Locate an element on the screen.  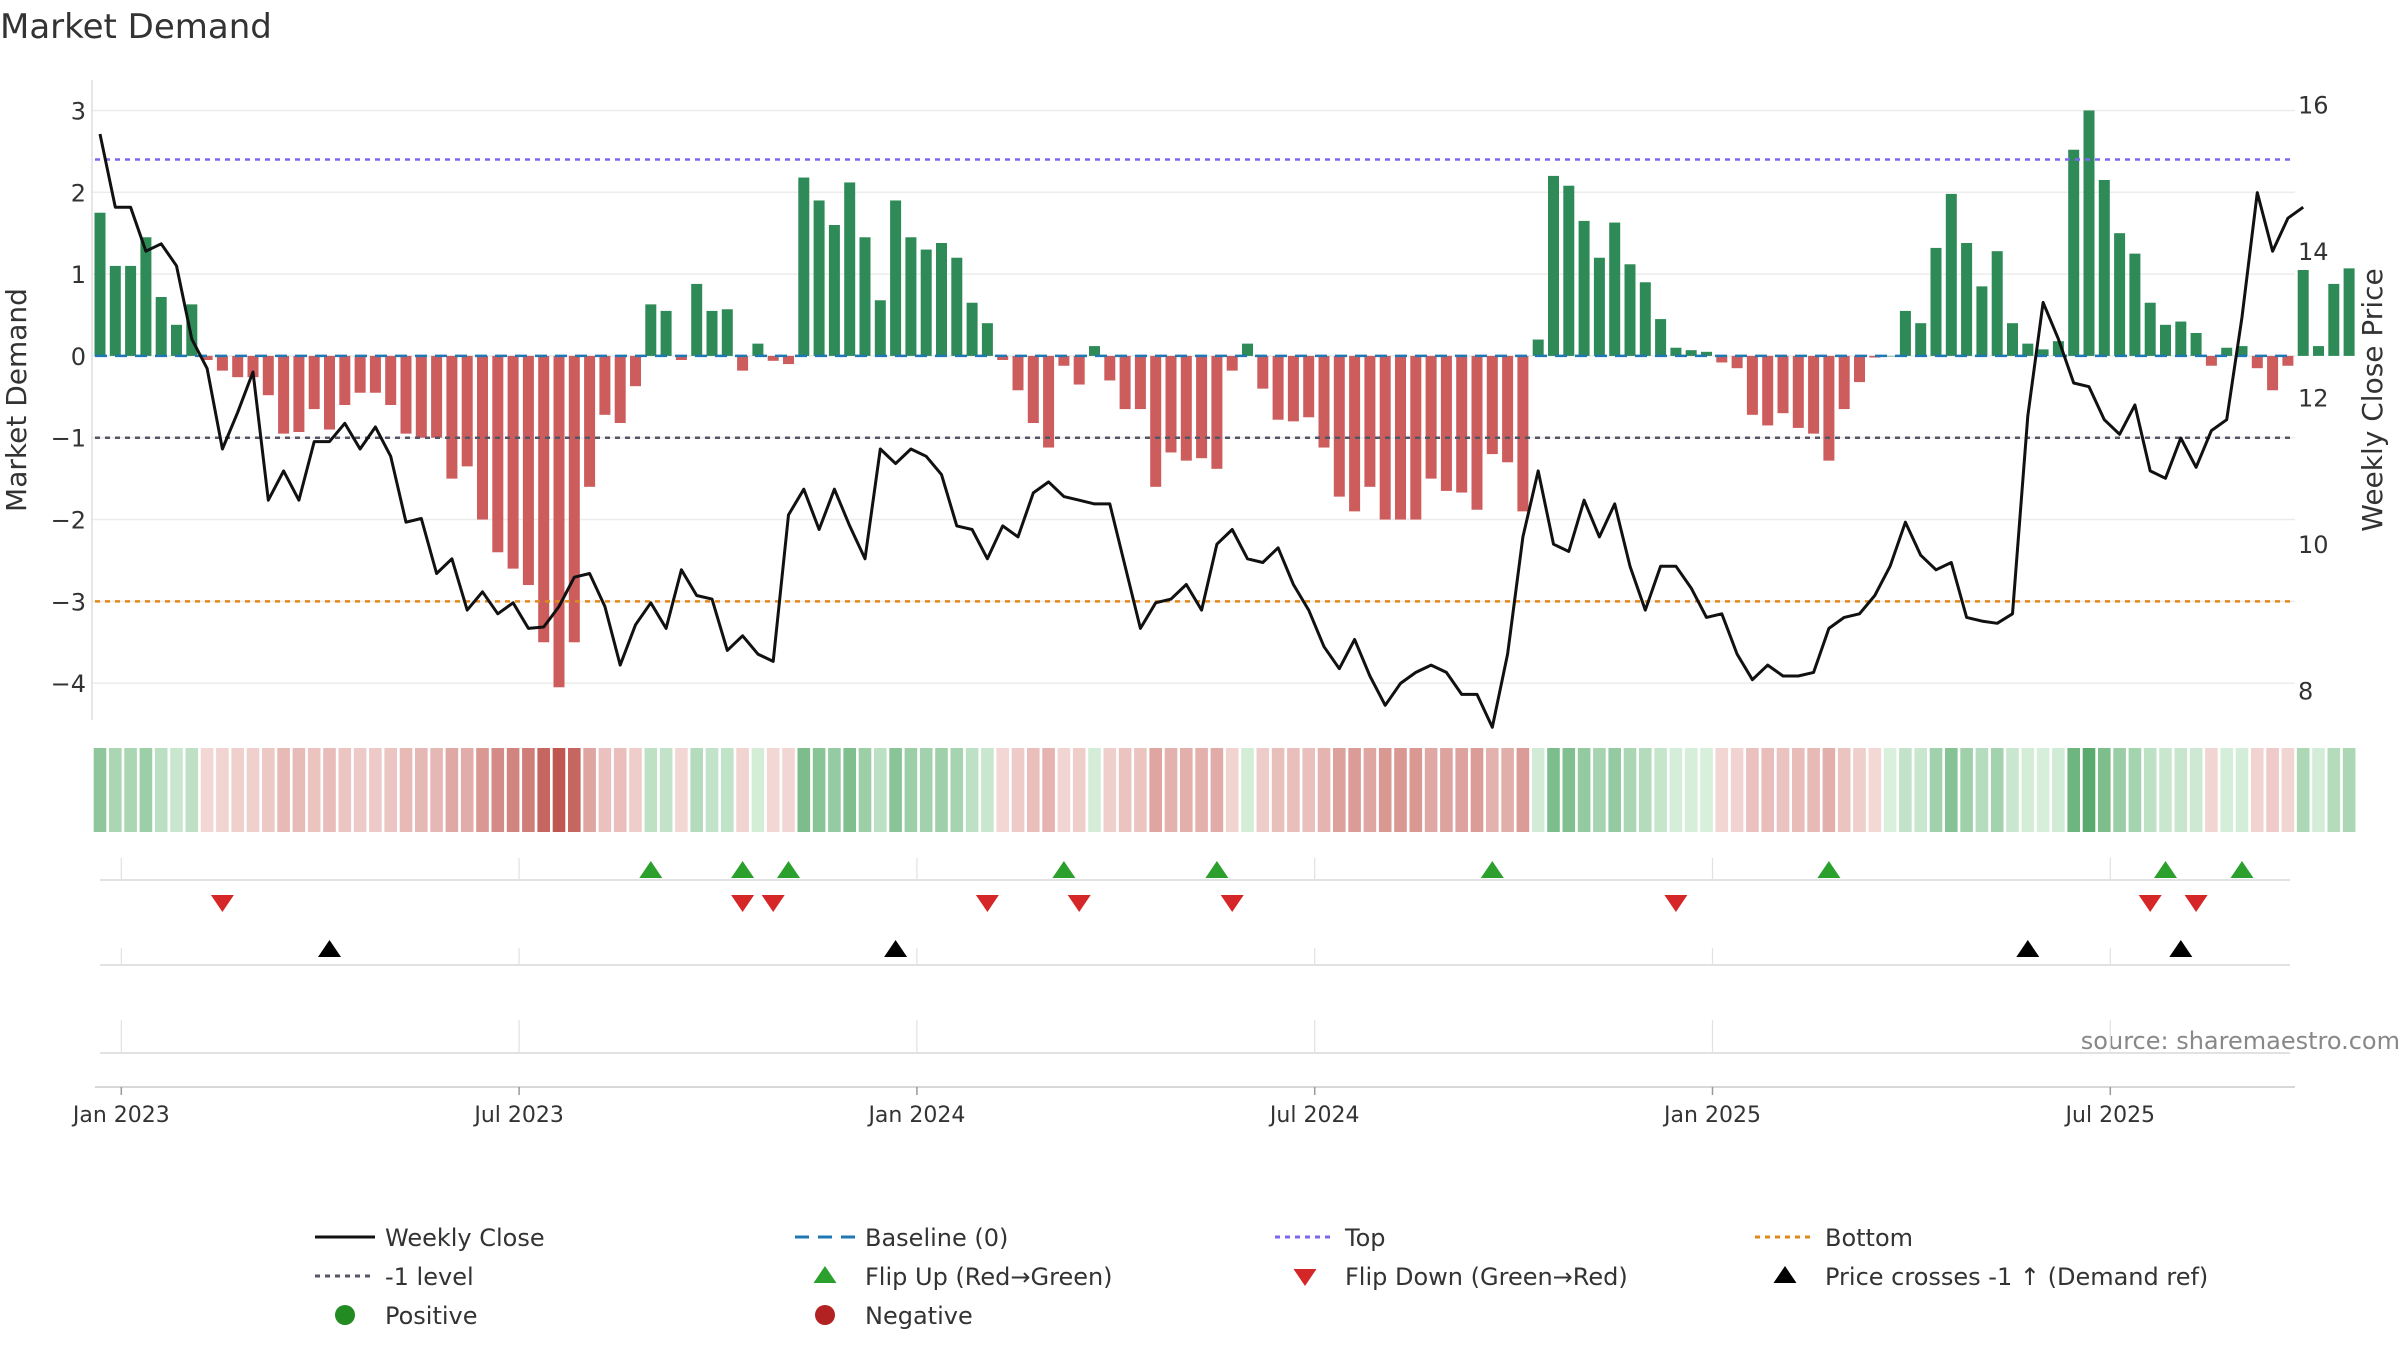
legend-item: Positive is located at coordinates (406, 1316).